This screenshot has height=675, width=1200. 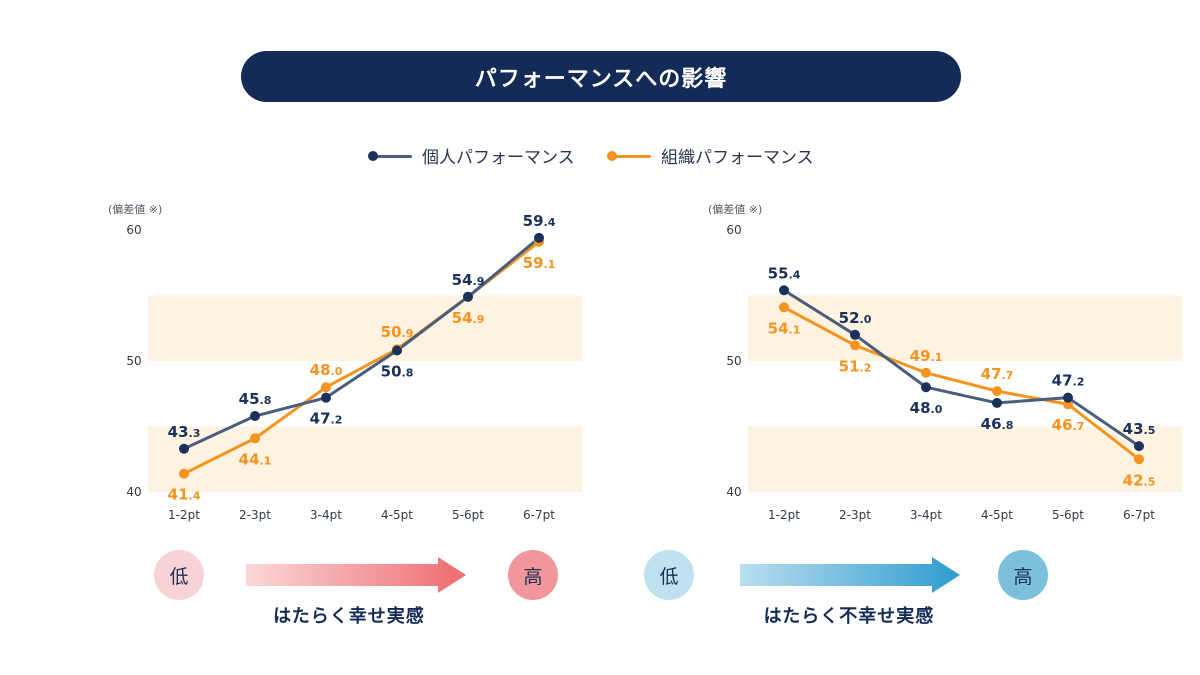 What do you see at coordinates (850, 575) in the screenshot?
I see `arrow-right-icon-unhappy` at bounding box center [850, 575].